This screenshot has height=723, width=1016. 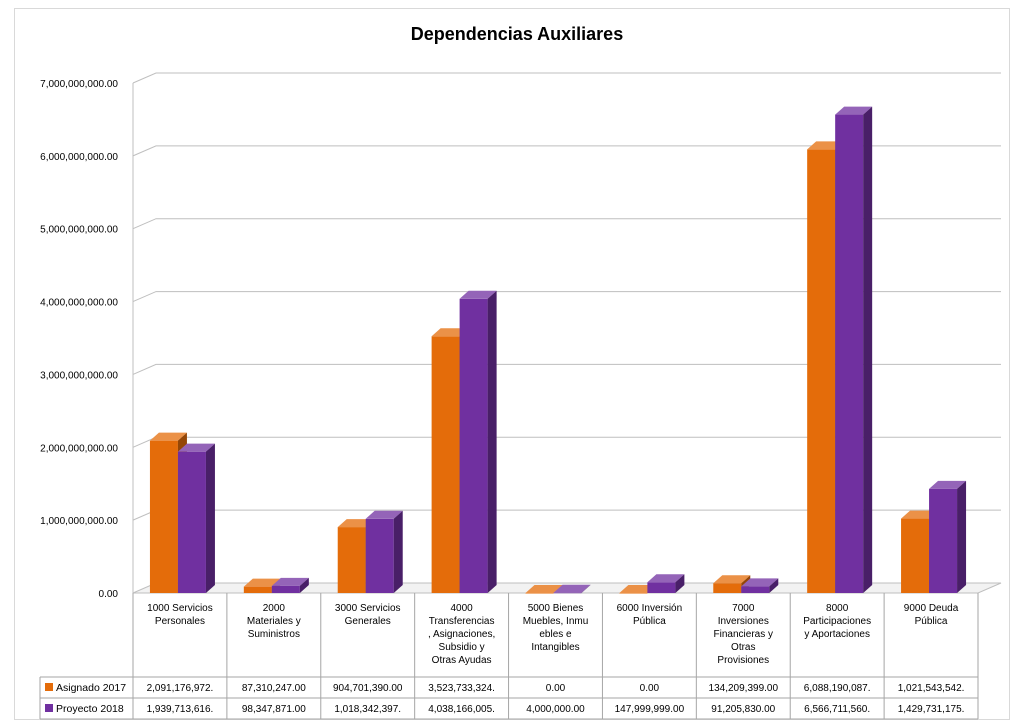 I want to click on category-label: Transferencias, so click(x=462, y=621).